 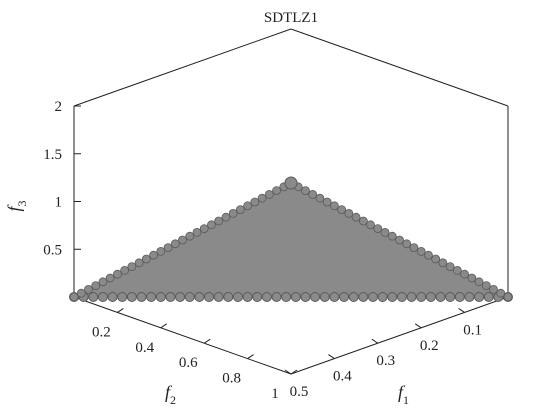 I want to click on y-axis-label-sub: 2, so click(x=173, y=400).